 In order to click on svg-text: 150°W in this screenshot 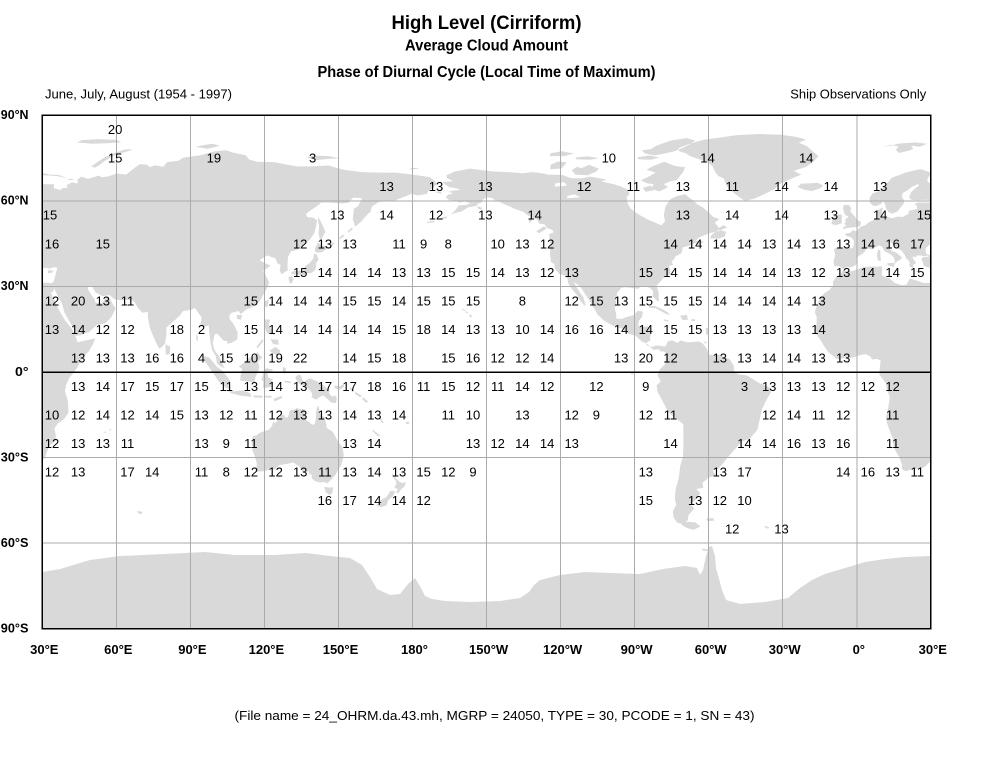, I will do `click(489, 649)`.